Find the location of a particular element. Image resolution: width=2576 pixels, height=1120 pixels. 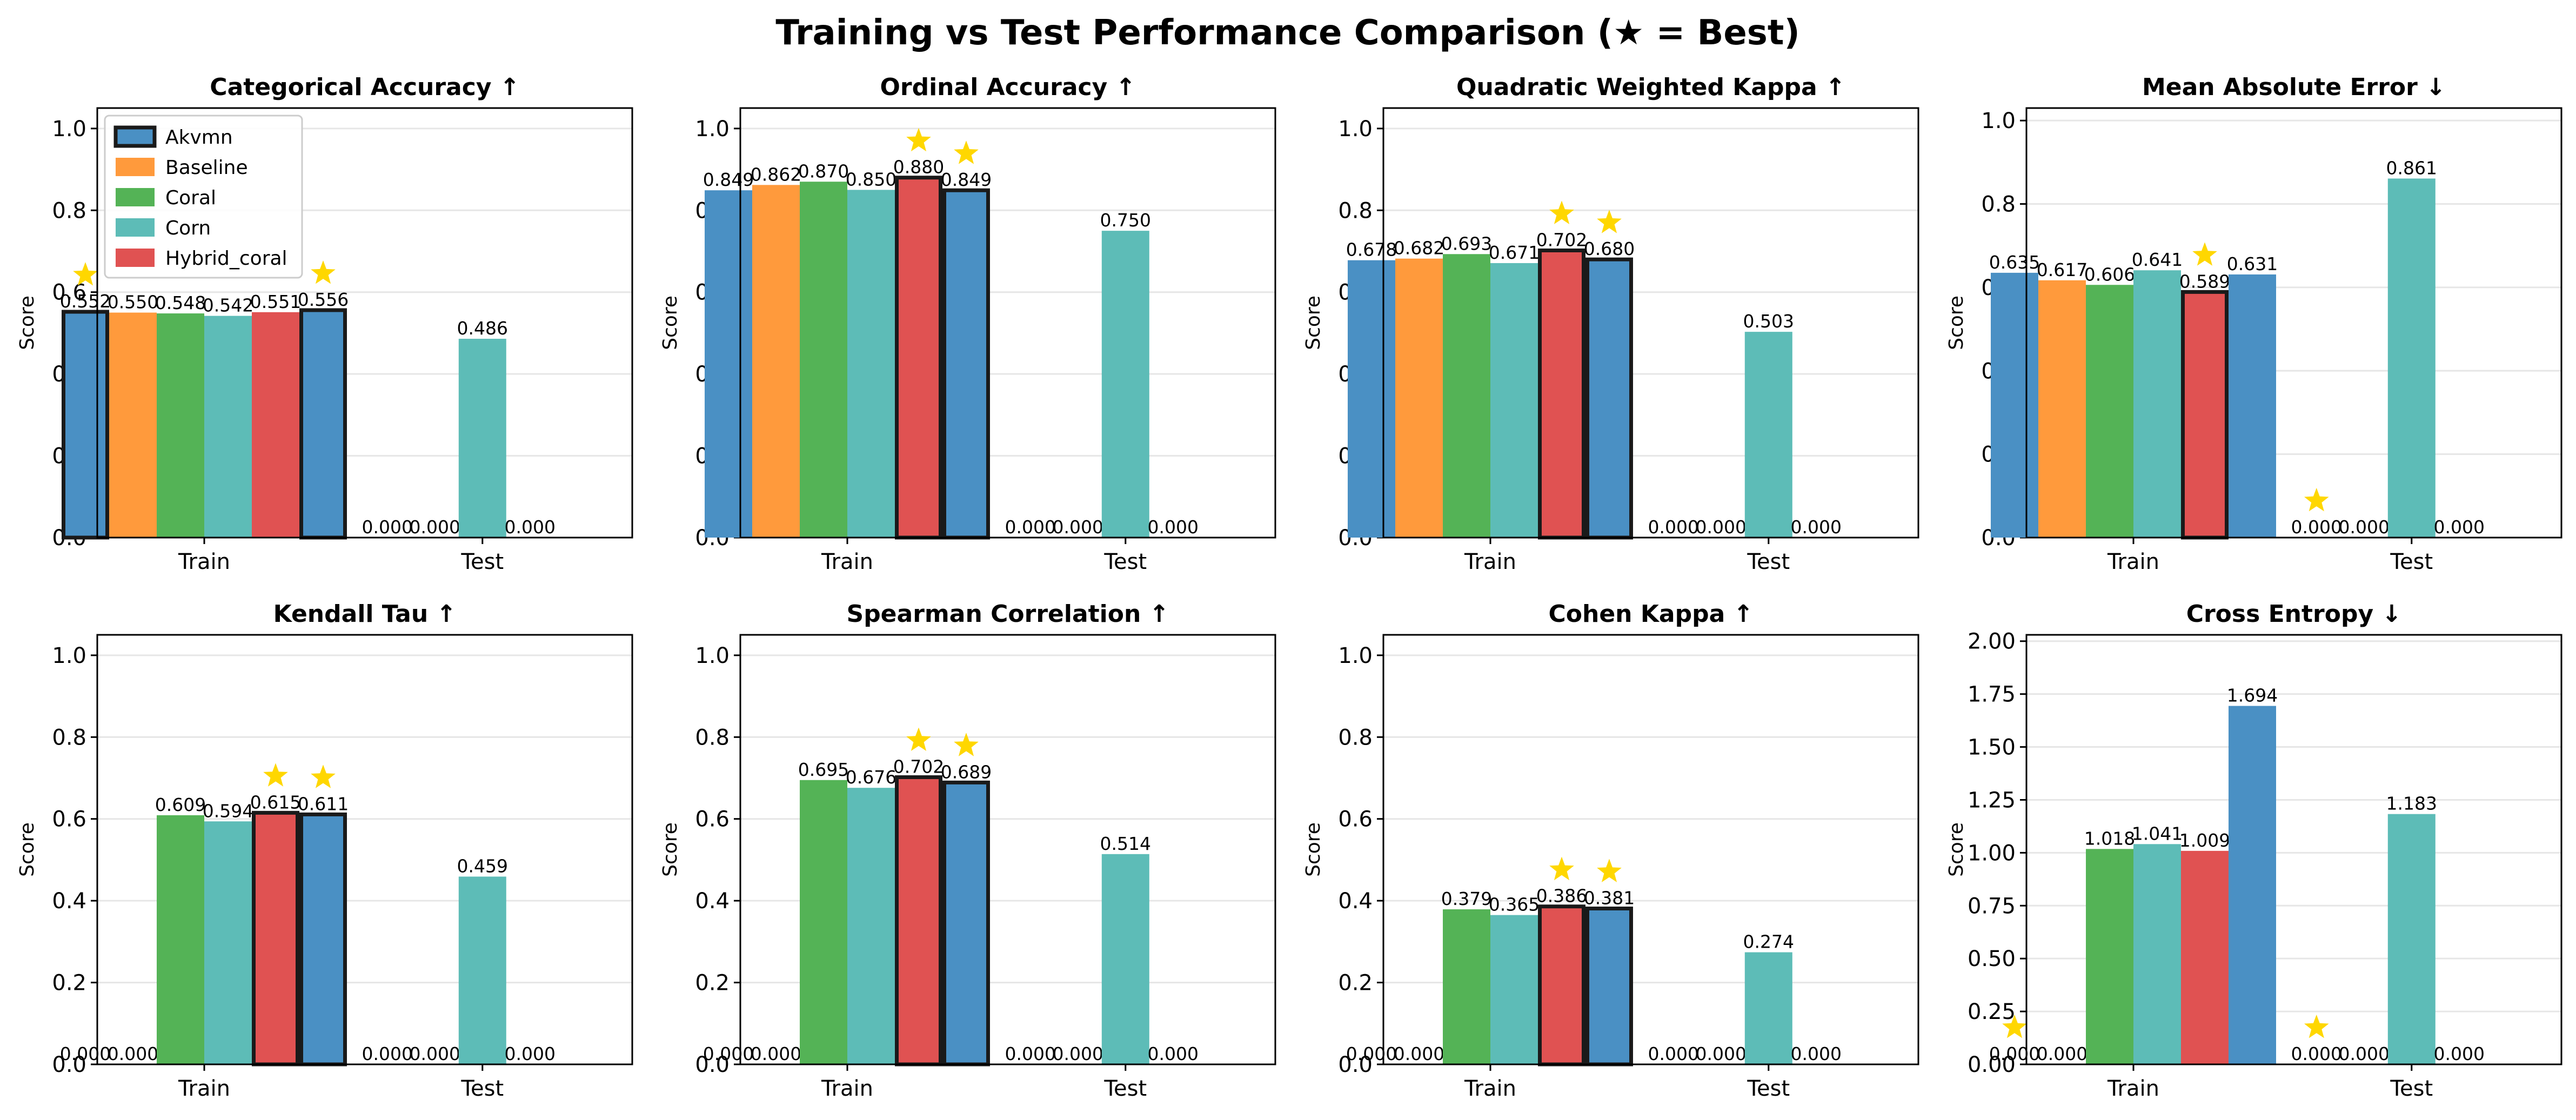

y-tick-label: 1.75 is located at coordinates (1992, 694).